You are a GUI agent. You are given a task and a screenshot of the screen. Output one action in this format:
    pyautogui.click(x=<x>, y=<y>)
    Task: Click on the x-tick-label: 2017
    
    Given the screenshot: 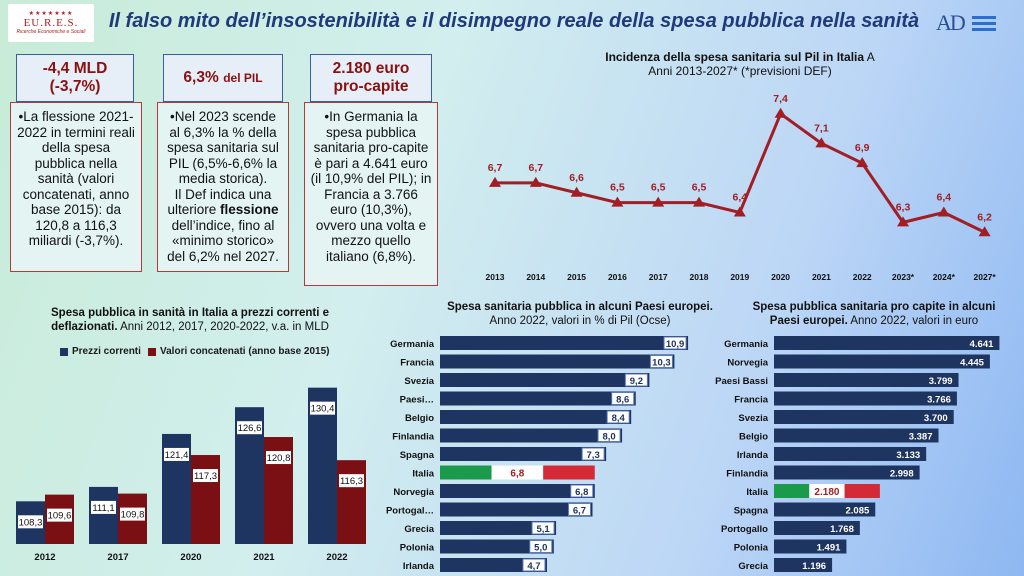 What is the action you would take?
    pyautogui.click(x=658, y=277)
    